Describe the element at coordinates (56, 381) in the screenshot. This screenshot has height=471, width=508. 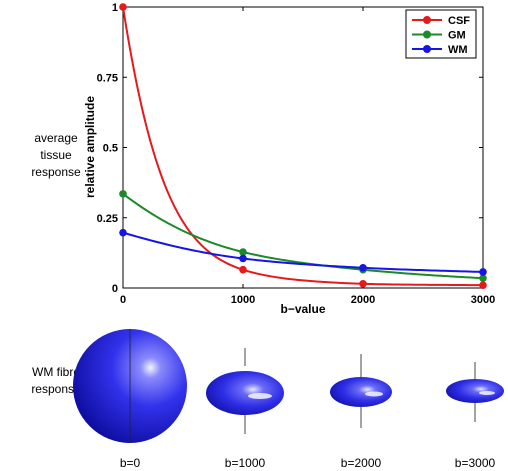
I see `wm-fibre-response-label: WM fibre response` at that location.